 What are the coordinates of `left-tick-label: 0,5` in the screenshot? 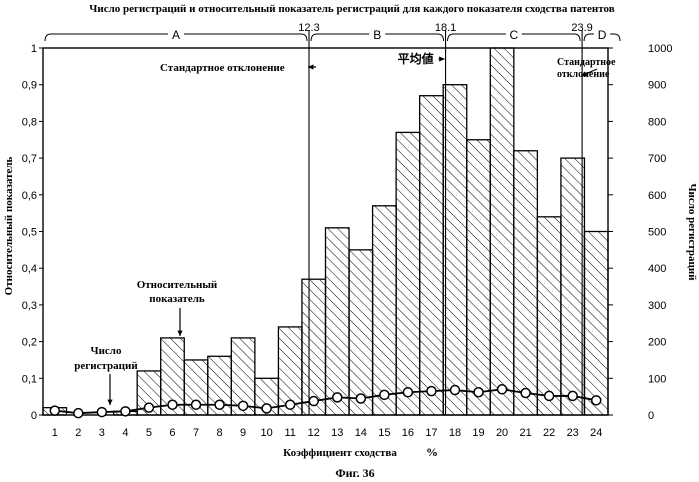 It's located at (29, 233).